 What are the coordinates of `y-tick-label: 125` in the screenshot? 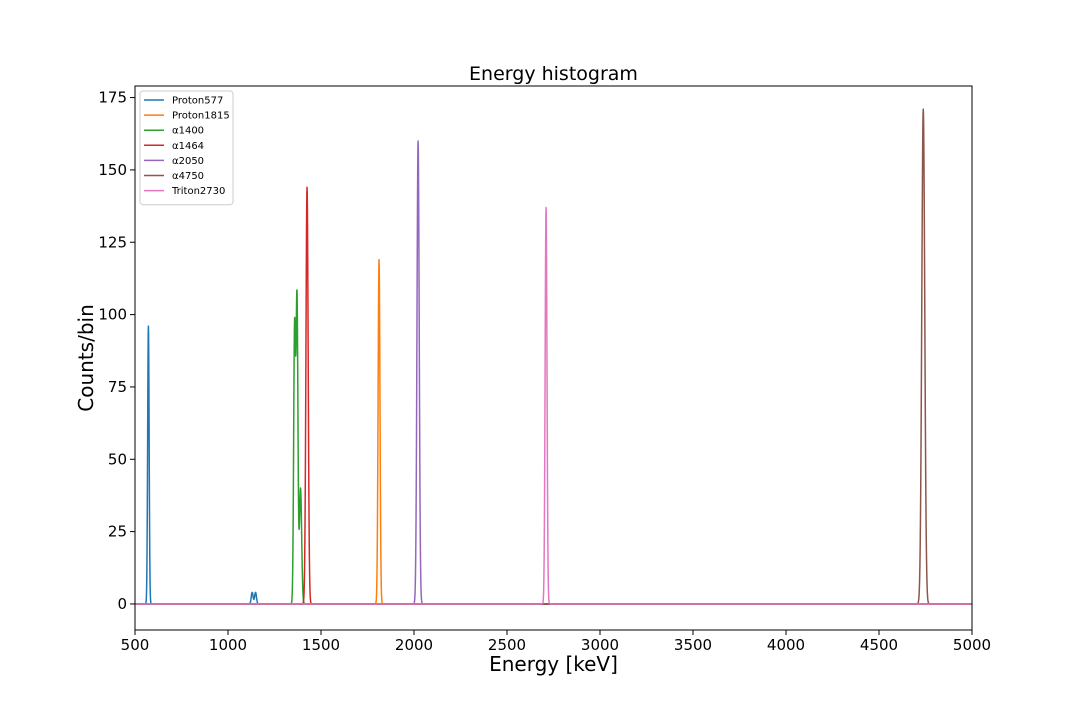 It's located at (112, 242).